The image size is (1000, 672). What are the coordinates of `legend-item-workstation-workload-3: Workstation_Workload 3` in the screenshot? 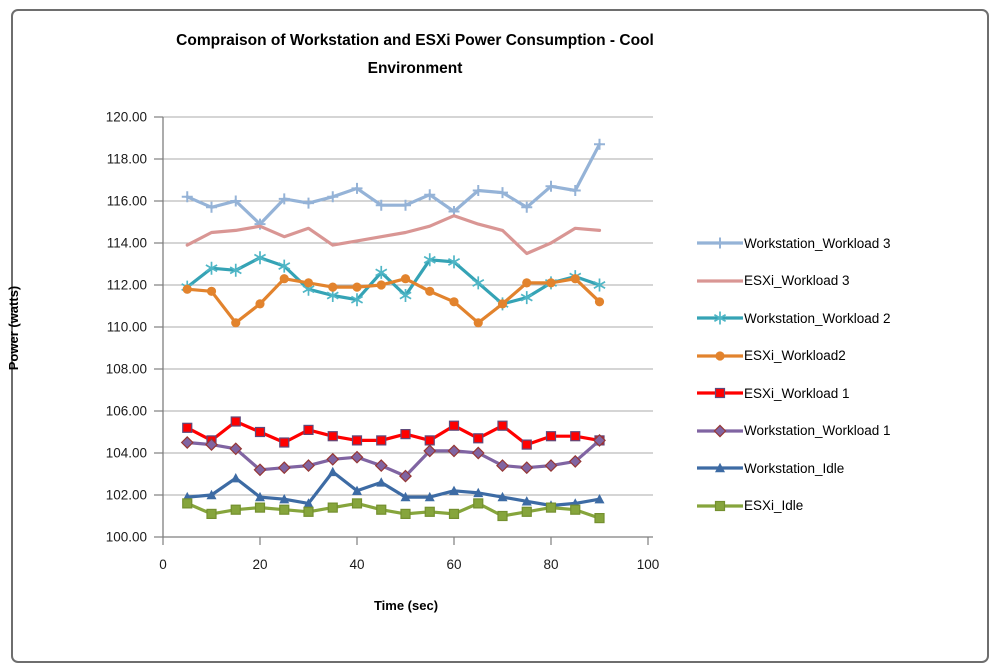 It's located at (794, 243).